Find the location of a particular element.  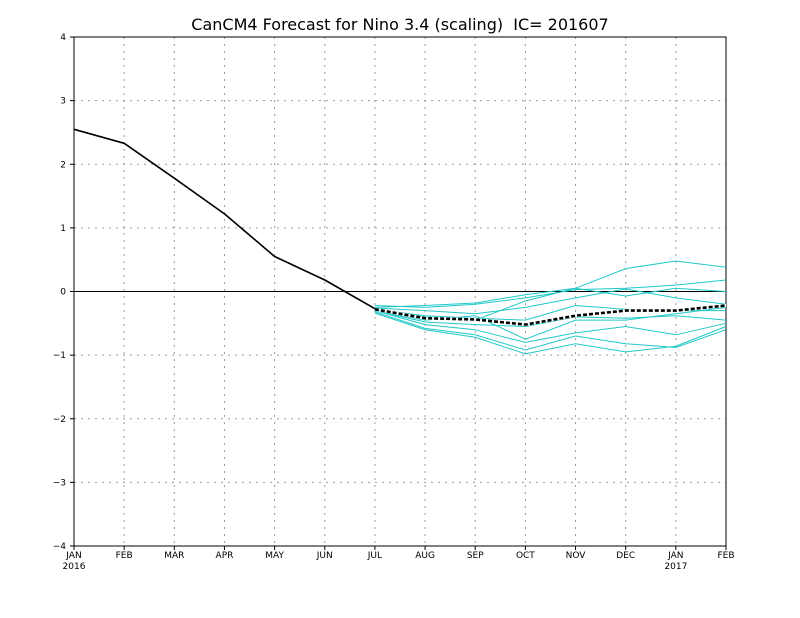

y-tick-label: −2 is located at coordinates (59, 420).